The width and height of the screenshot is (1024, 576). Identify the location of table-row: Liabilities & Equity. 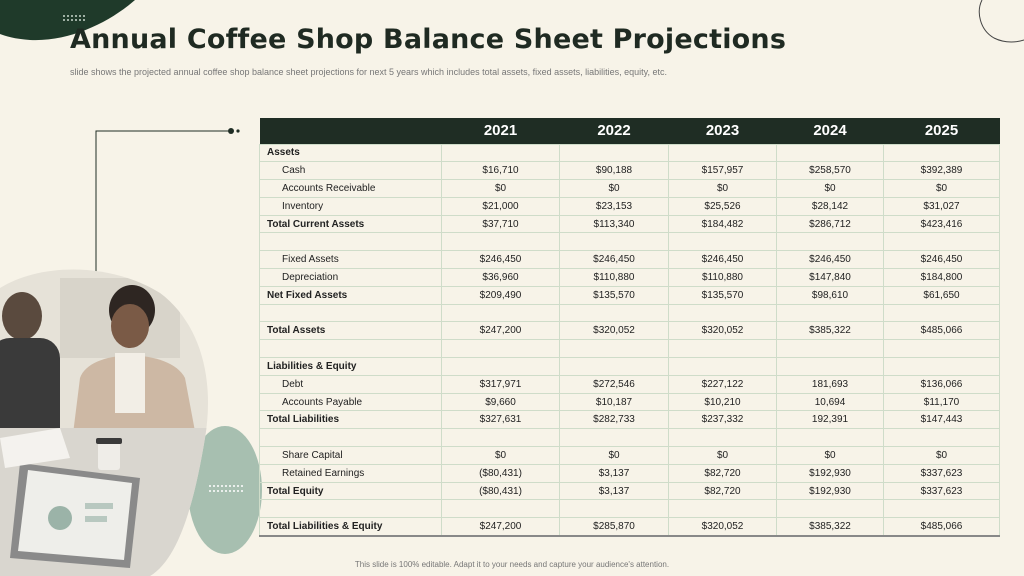
(629, 366).